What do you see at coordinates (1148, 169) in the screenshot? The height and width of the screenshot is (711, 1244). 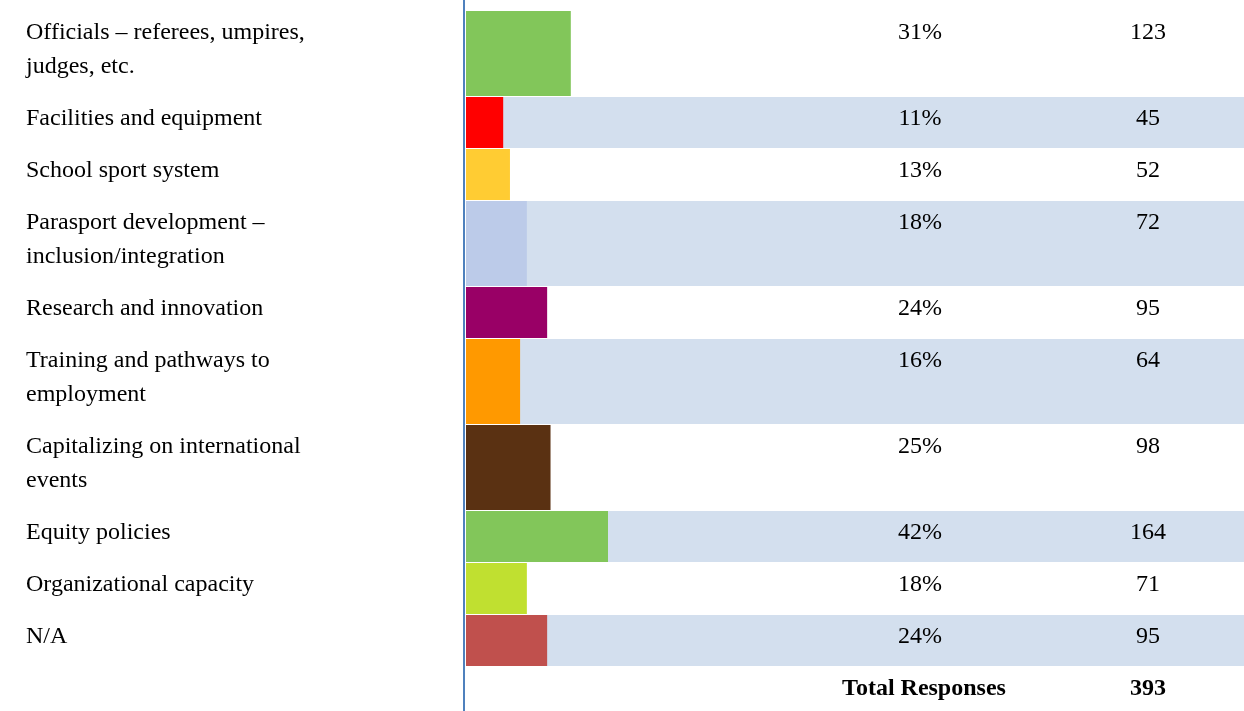 I see `text: 52` at bounding box center [1148, 169].